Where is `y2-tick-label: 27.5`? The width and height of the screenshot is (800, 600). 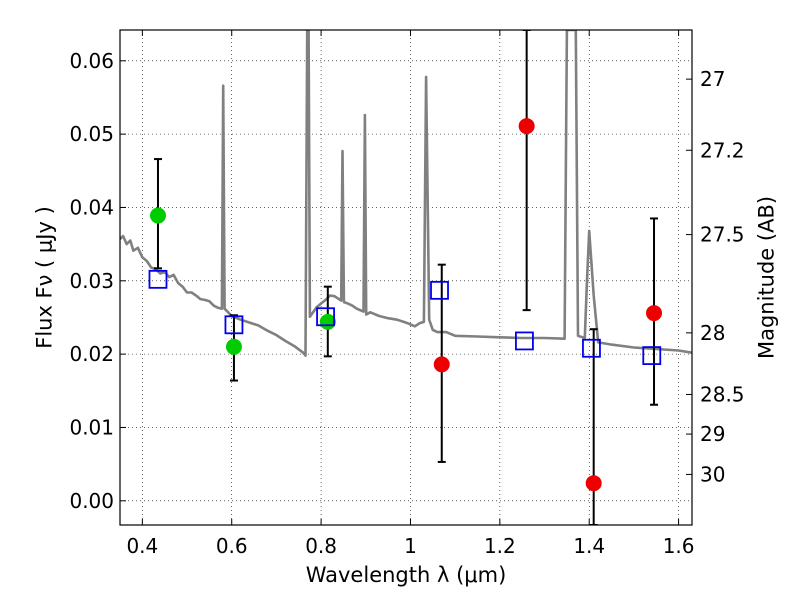 y2-tick-label: 27.5 is located at coordinates (722, 235).